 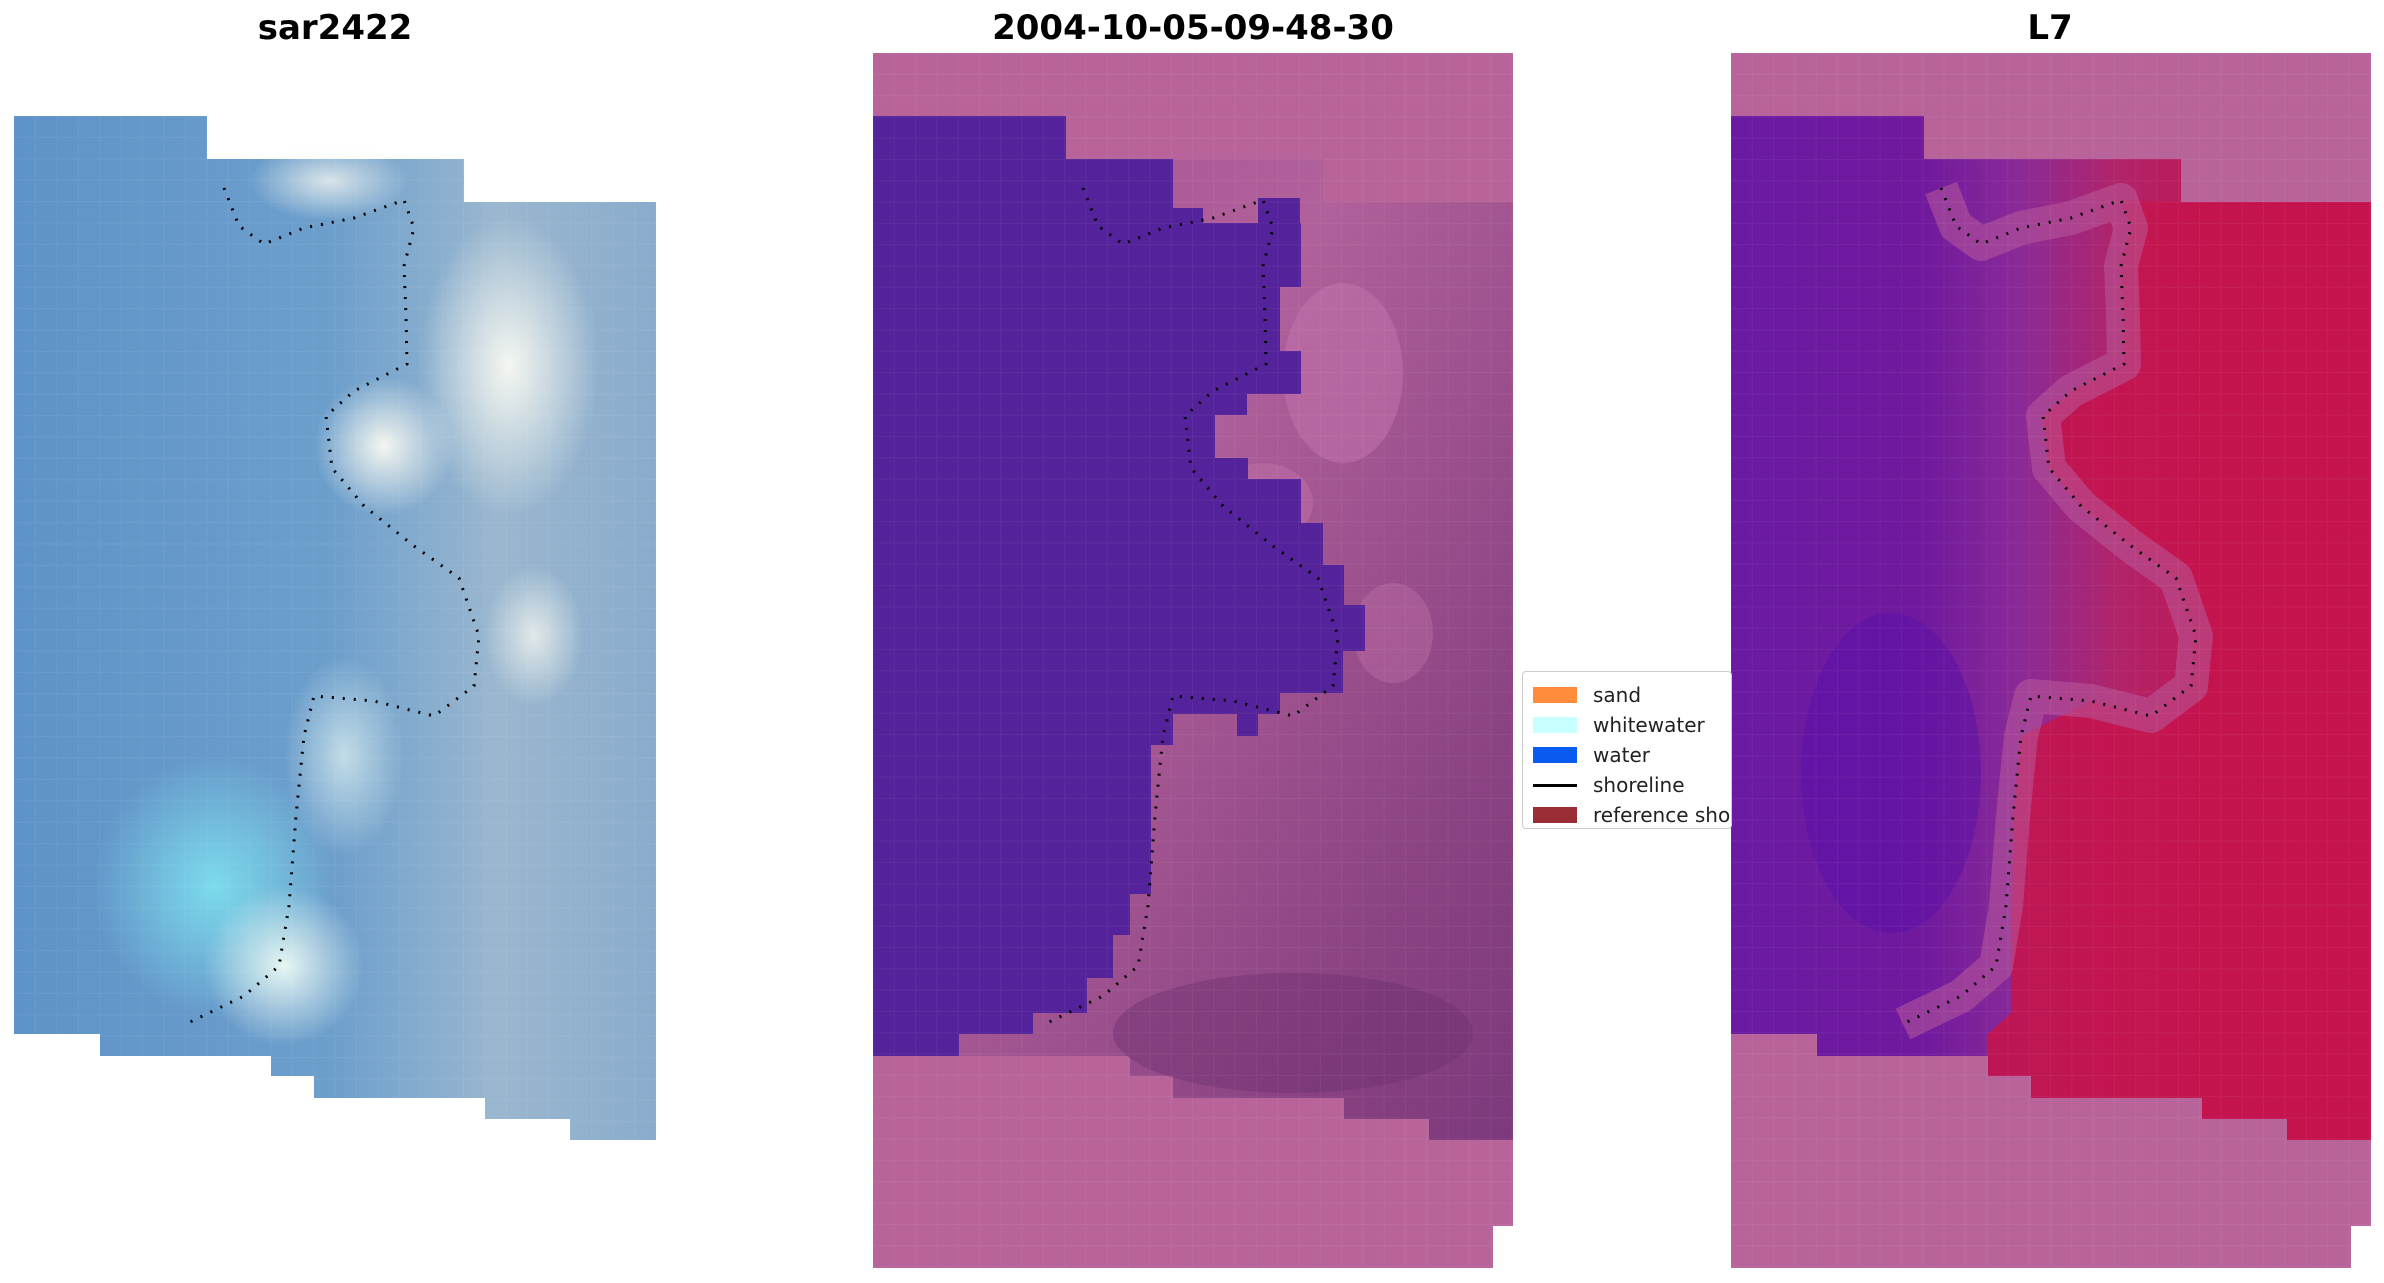 I want to click on legend-label: reference shoreline, so click(x=1662, y=815).